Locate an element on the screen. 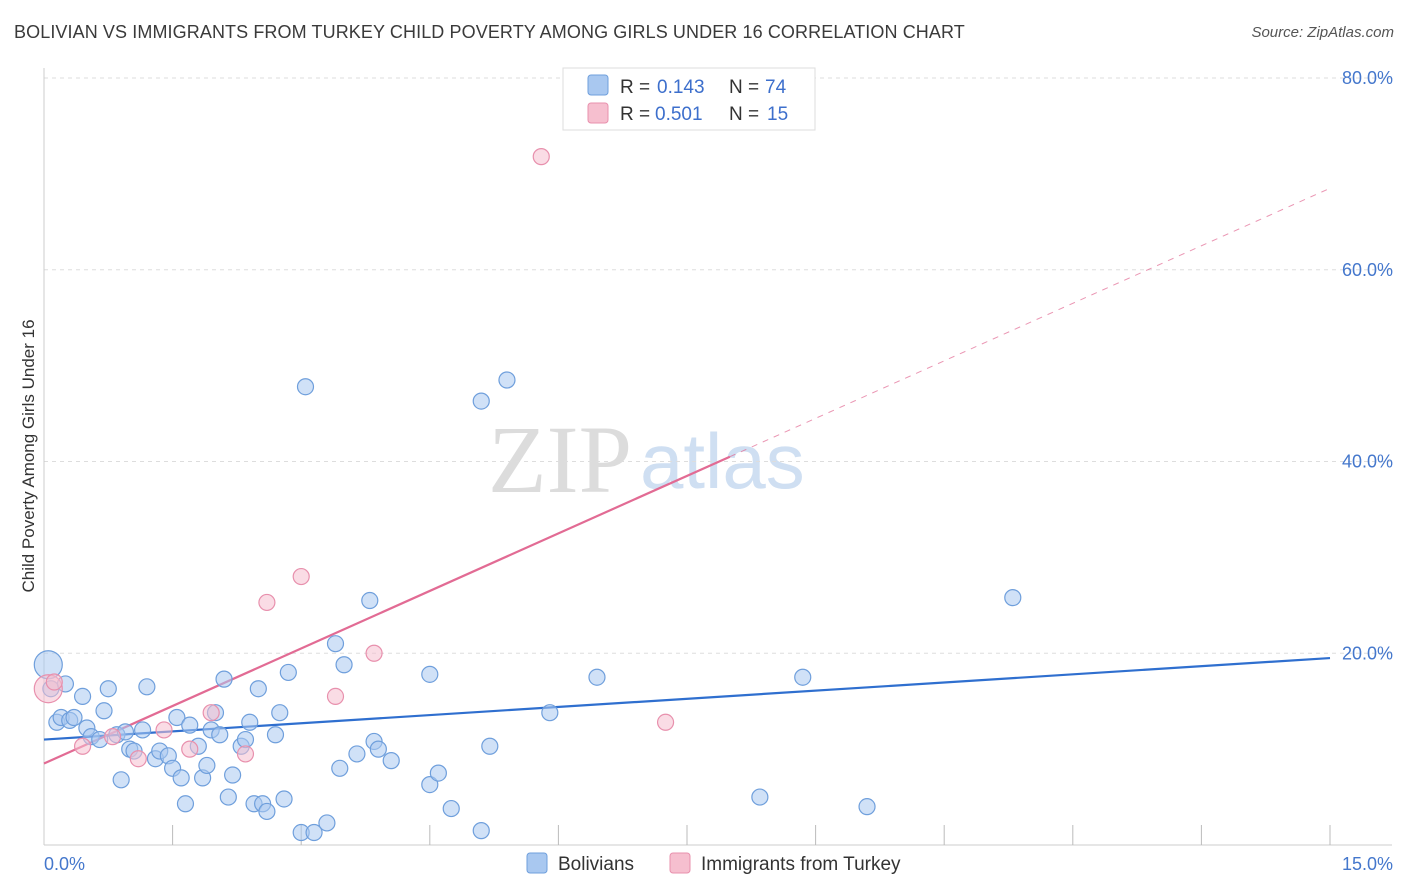 This screenshot has width=1406, height=892. legend-swatch-bolivians is located at coordinates (598, 85).